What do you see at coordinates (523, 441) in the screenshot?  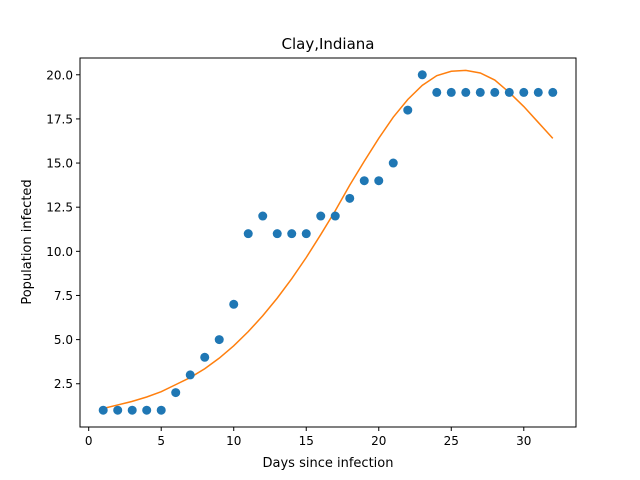 I see `x-tick-label: 30` at bounding box center [523, 441].